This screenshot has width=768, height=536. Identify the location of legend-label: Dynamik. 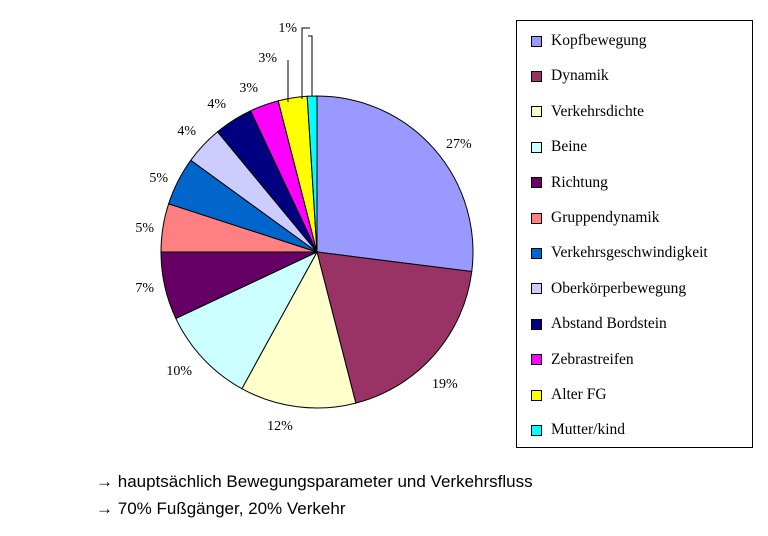
(580, 76).